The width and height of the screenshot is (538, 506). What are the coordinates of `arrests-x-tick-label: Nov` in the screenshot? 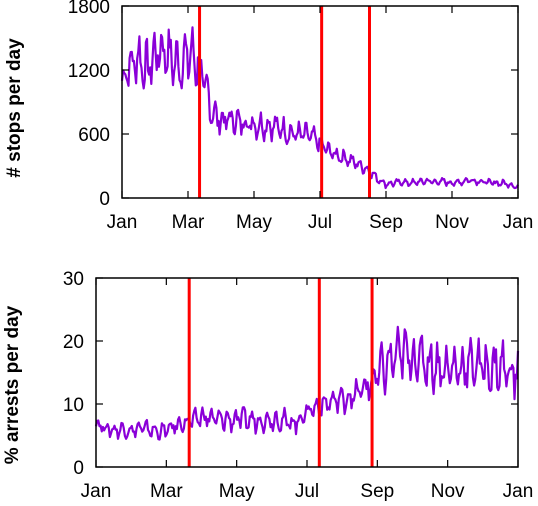 It's located at (448, 491).